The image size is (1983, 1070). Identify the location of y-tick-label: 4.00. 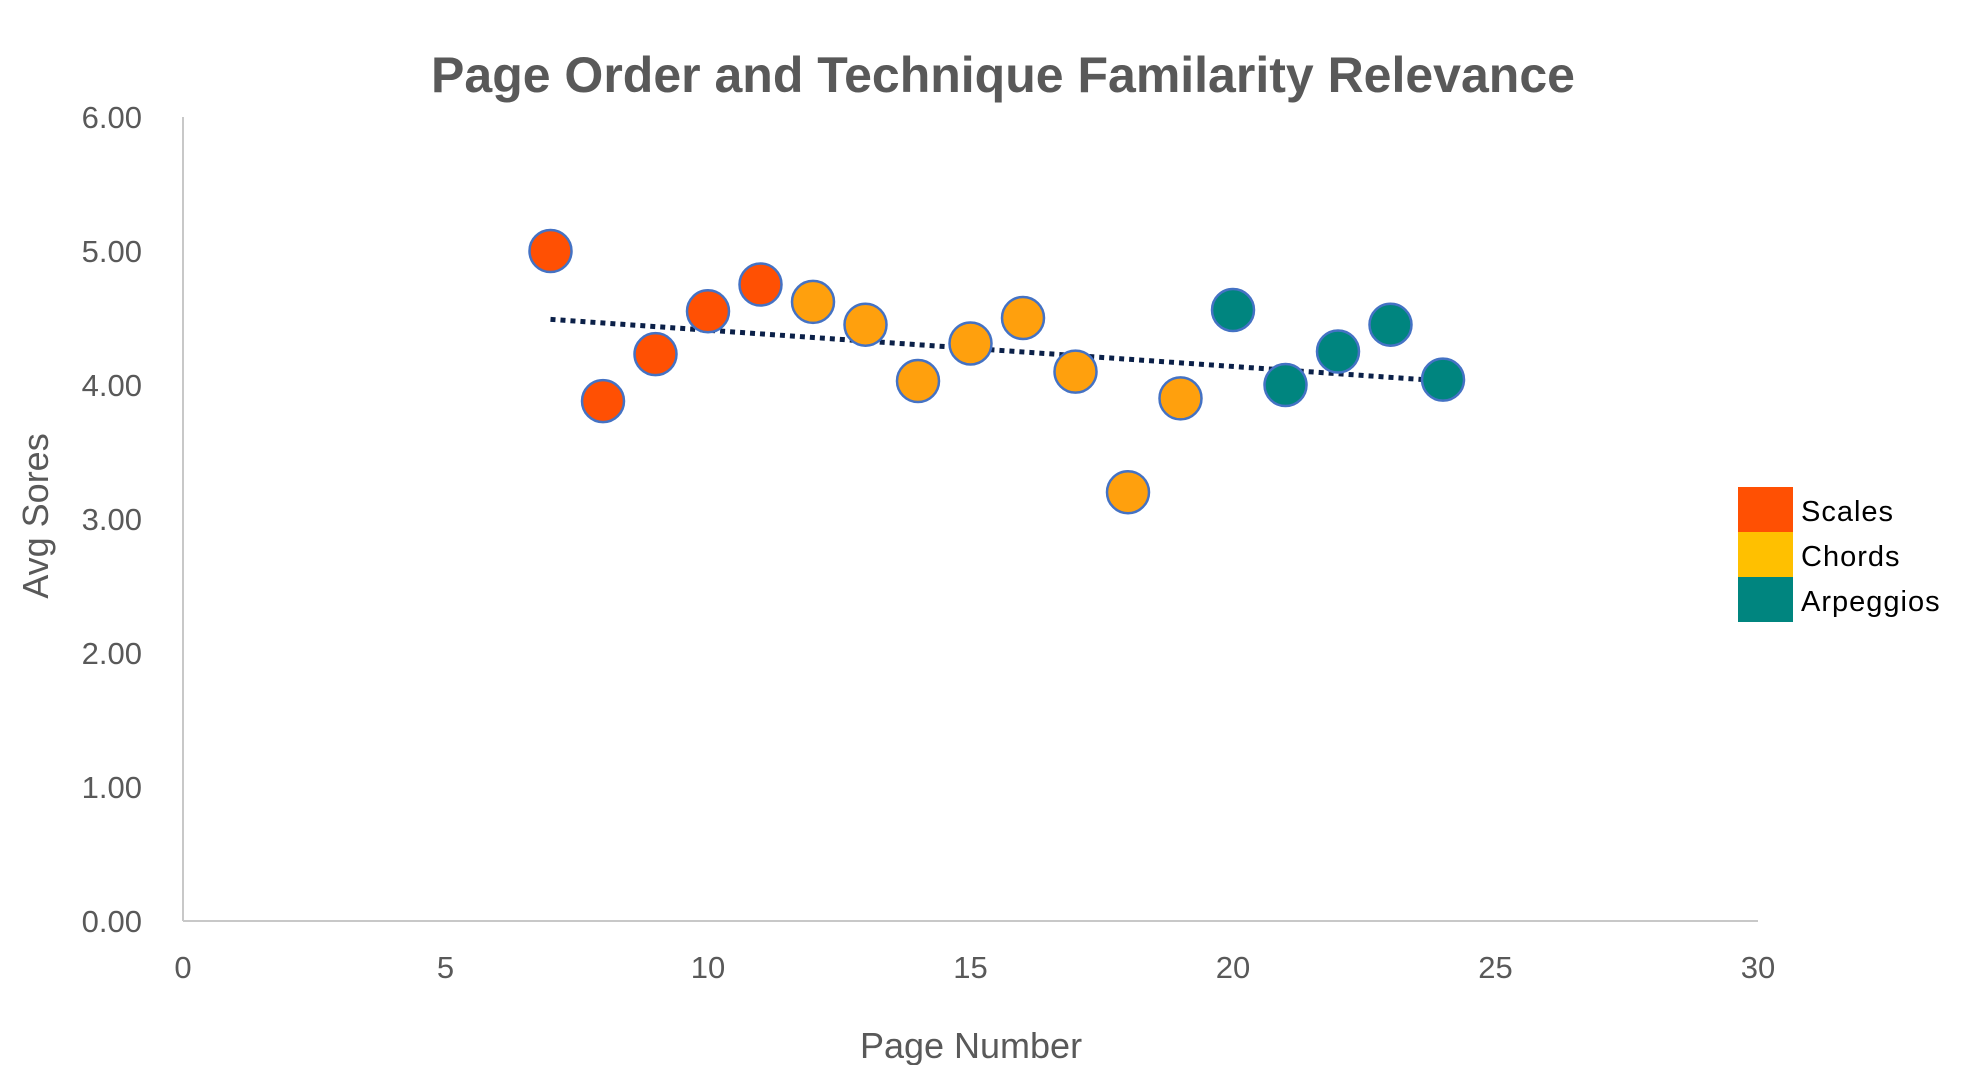
(112, 385).